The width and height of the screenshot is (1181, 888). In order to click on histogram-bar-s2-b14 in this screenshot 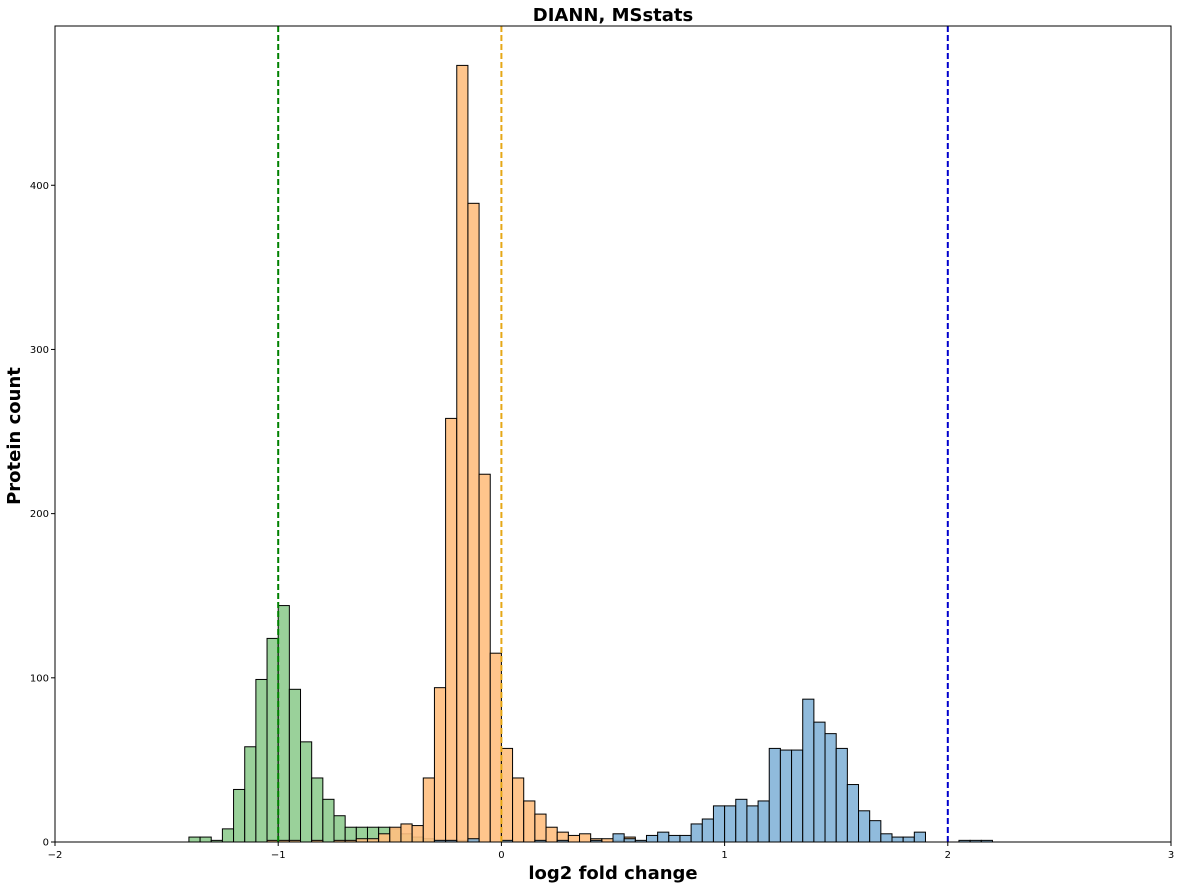, I will do `click(696, 833)`.